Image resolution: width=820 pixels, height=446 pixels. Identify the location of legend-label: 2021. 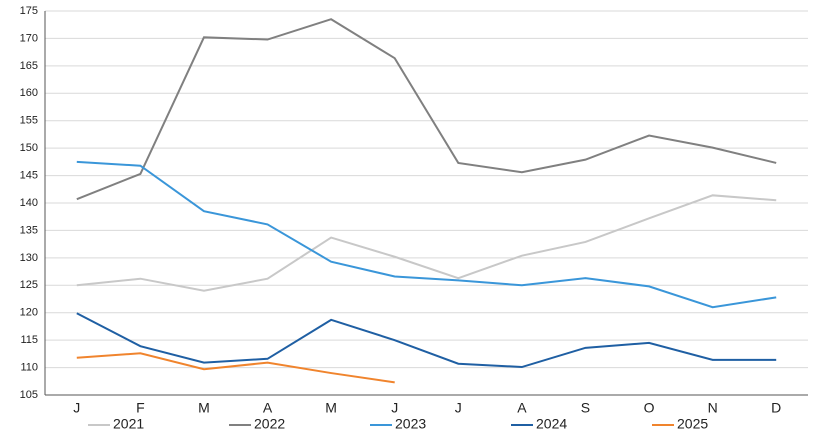
(128, 424).